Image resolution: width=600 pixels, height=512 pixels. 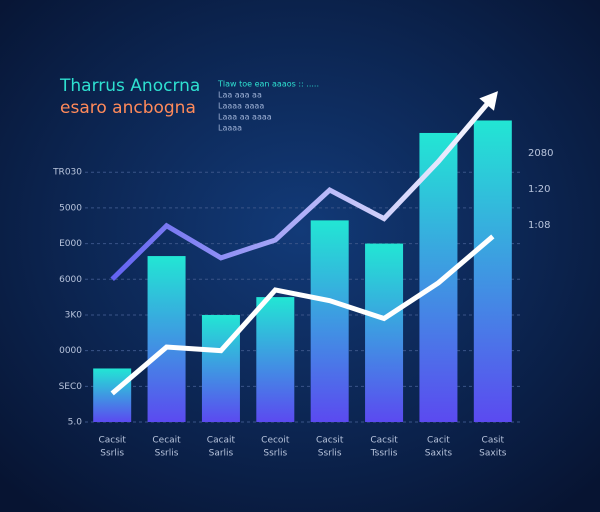 I want to click on y-tick-label: TR030, so click(x=67, y=173).